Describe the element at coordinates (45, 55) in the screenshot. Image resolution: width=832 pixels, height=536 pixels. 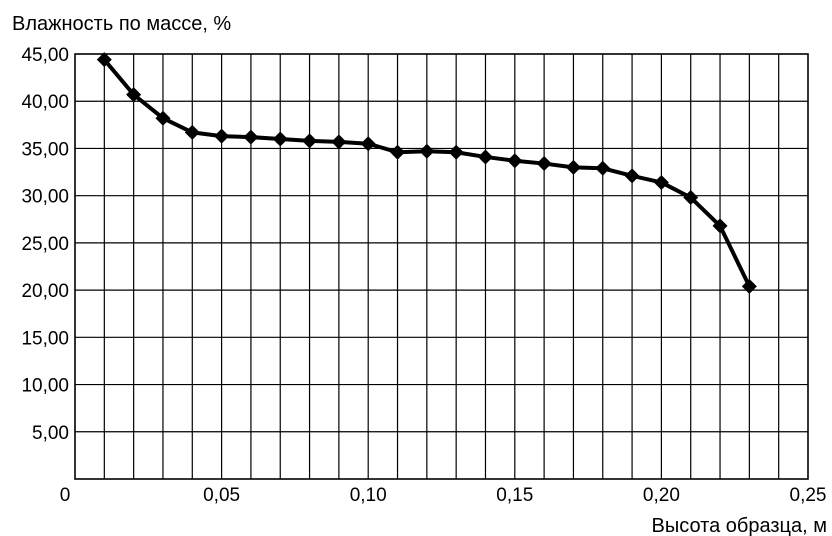
I see `y-tick-label: 45,00` at that location.